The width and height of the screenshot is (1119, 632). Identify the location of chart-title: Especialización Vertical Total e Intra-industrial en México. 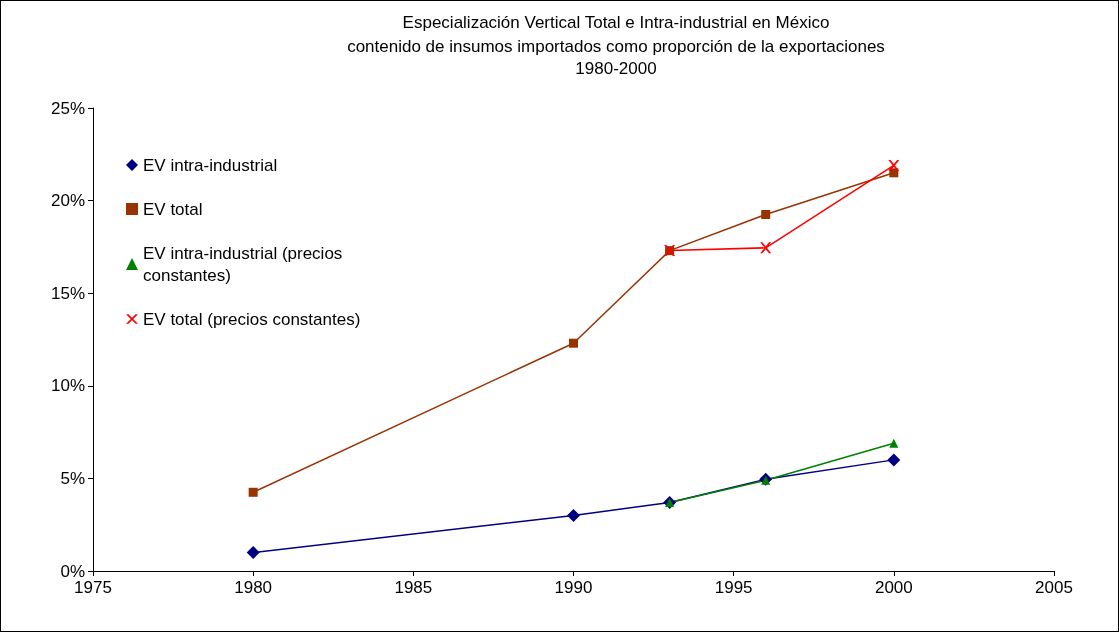
(616, 22).